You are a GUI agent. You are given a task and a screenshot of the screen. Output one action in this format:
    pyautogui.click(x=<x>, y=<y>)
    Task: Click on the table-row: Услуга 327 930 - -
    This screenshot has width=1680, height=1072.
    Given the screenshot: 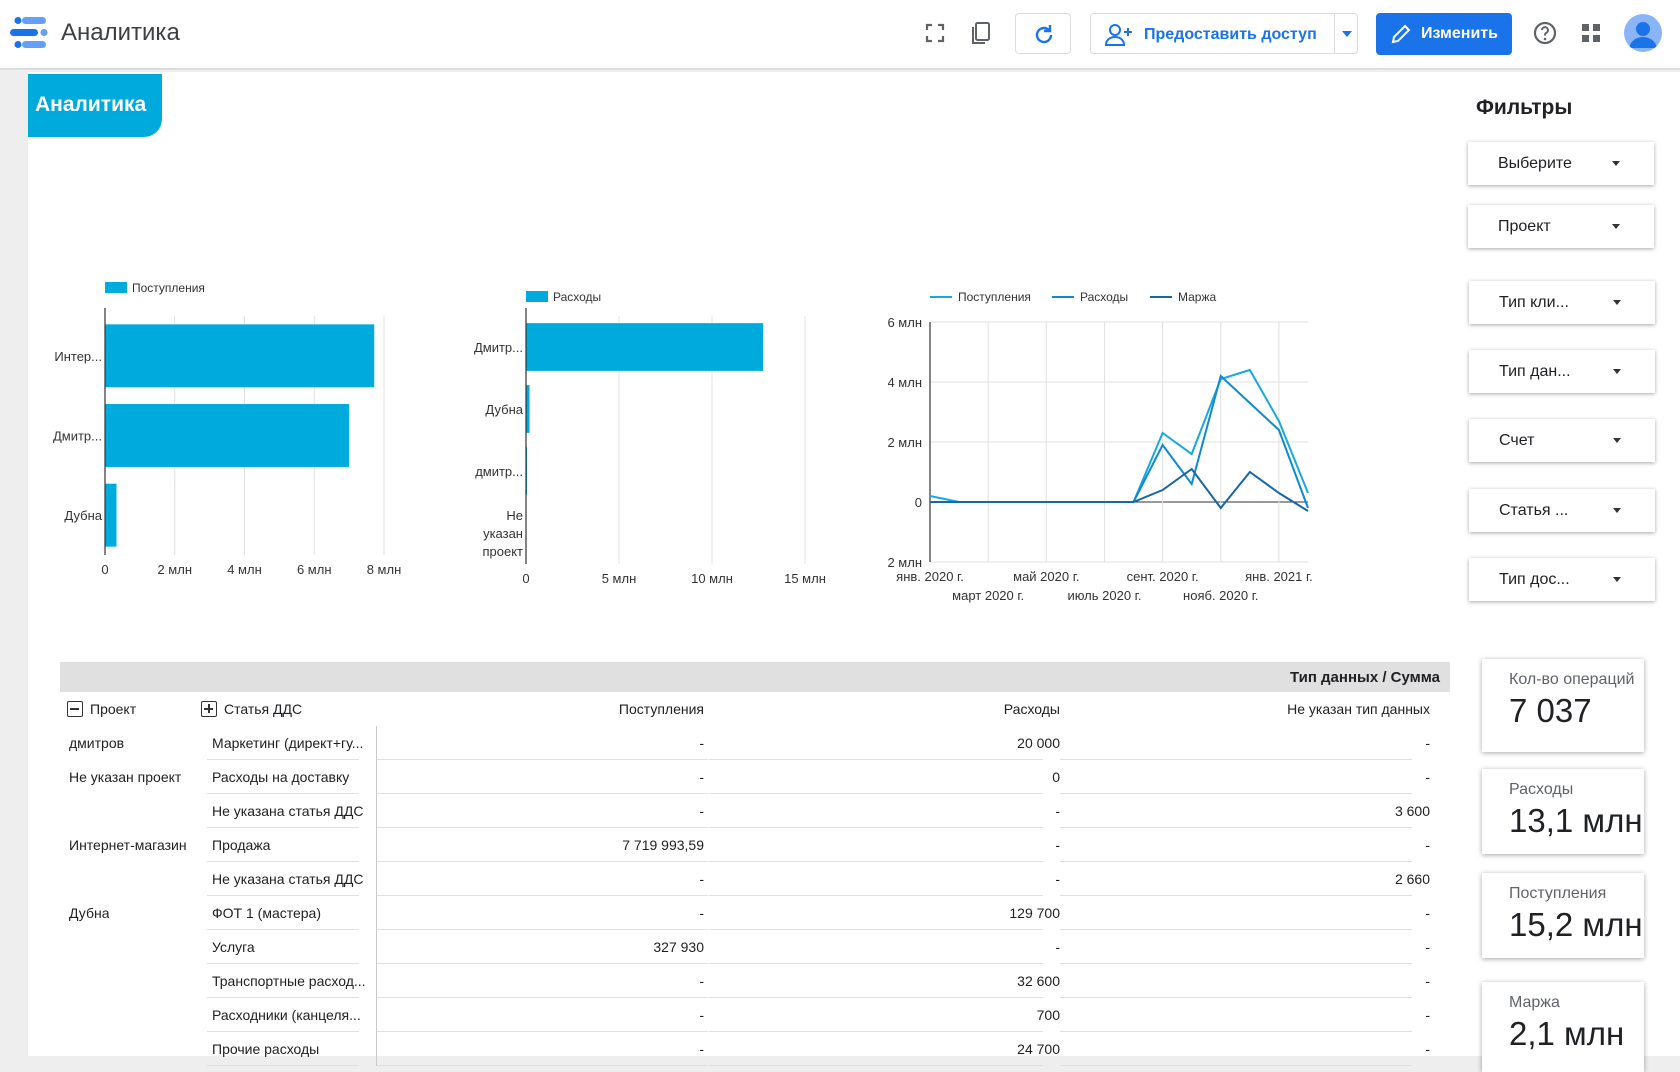 What is the action you would take?
    pyautogui.click(x=755, y=947)
    